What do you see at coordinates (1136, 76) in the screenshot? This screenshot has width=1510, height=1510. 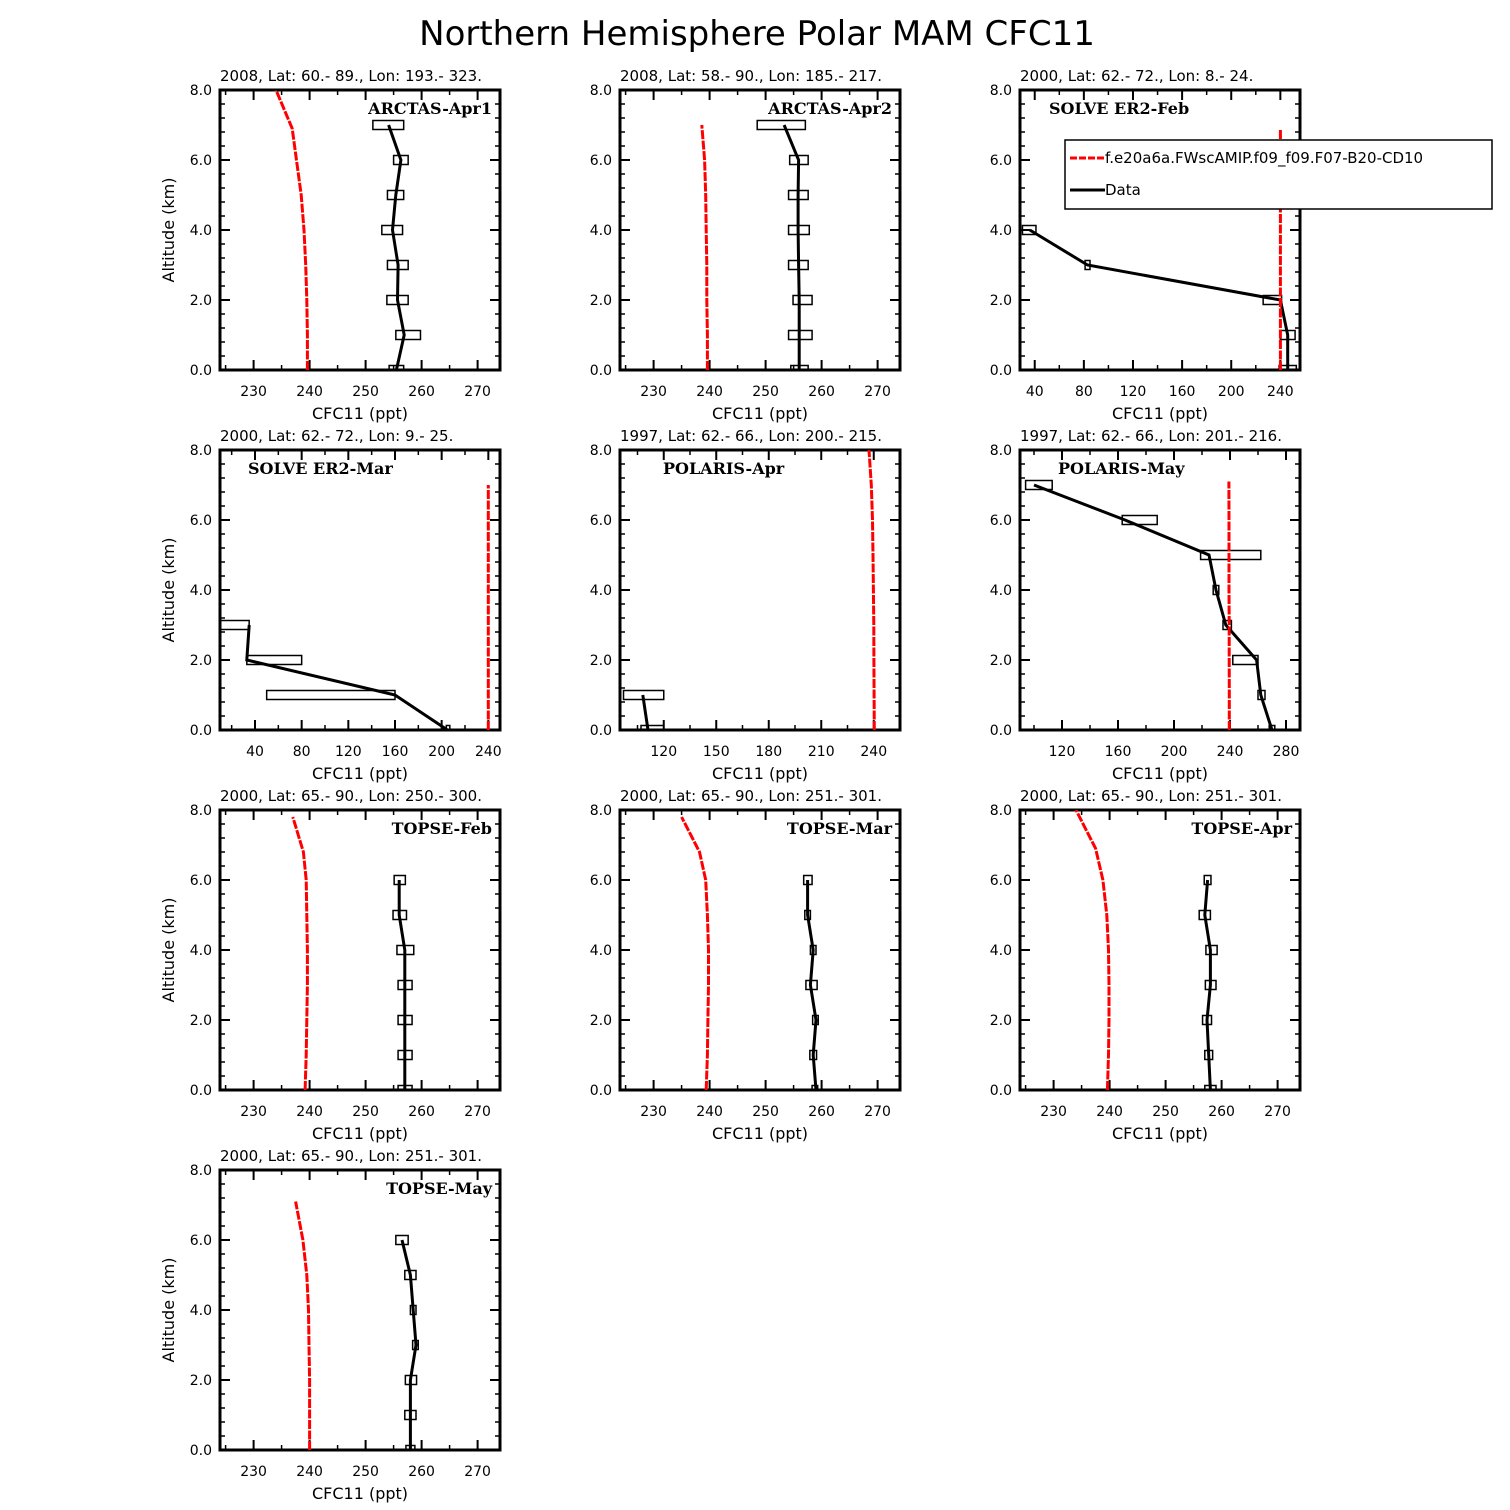 I see `panel-subtitle: 2000, Lat: 62.- 72., Lon: 8.- 24.` at bounding box center [1136, 76].